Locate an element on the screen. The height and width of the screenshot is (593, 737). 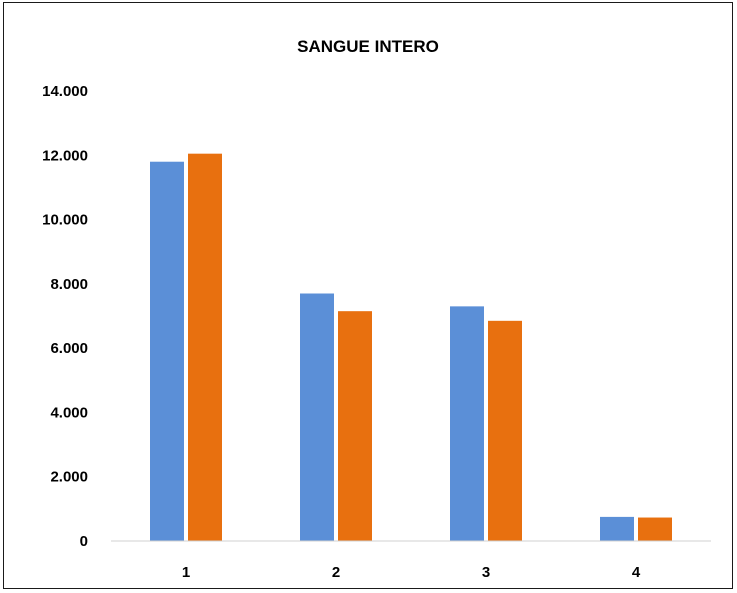
x-tick-label: 3 is located at coordinates (486, 572).